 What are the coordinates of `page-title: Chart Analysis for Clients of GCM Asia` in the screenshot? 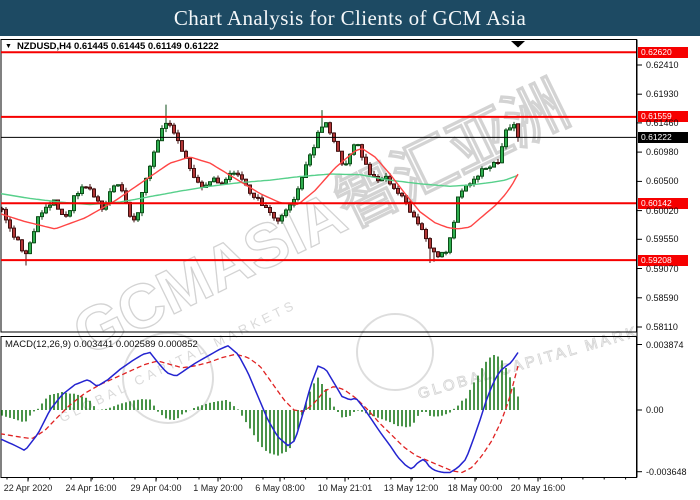 It's located at (350, 17).